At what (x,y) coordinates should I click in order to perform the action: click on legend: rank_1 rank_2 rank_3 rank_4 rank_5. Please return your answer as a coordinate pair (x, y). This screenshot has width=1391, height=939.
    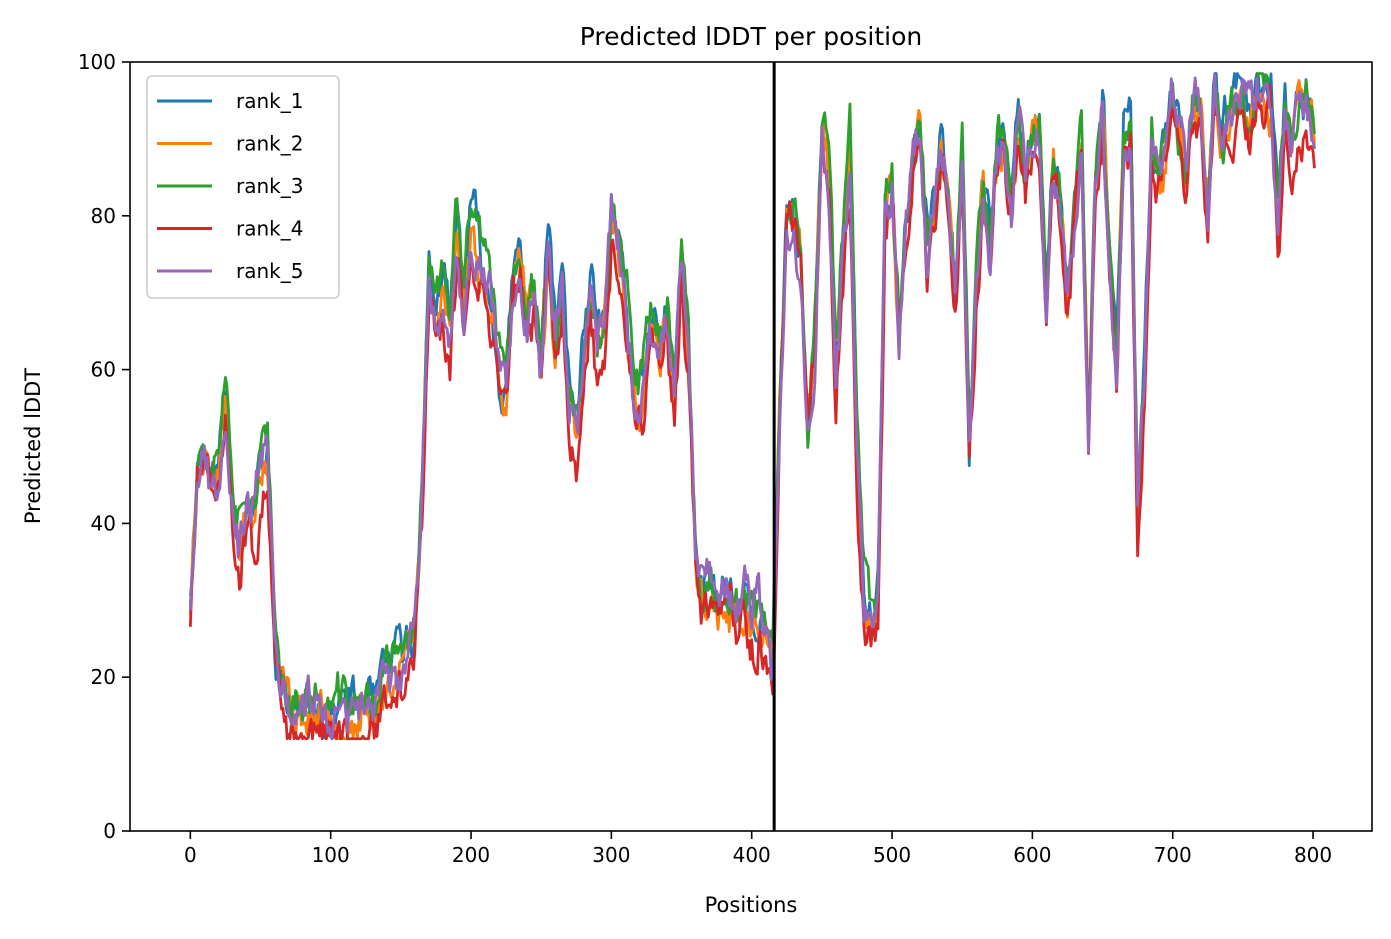
    Looking at the image, I should click on (243, 187).